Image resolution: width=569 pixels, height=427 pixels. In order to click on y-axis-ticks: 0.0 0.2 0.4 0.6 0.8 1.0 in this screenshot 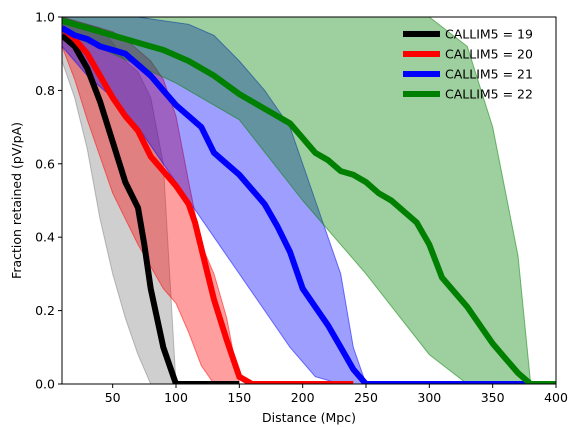, I will do `click(48, 201)`.